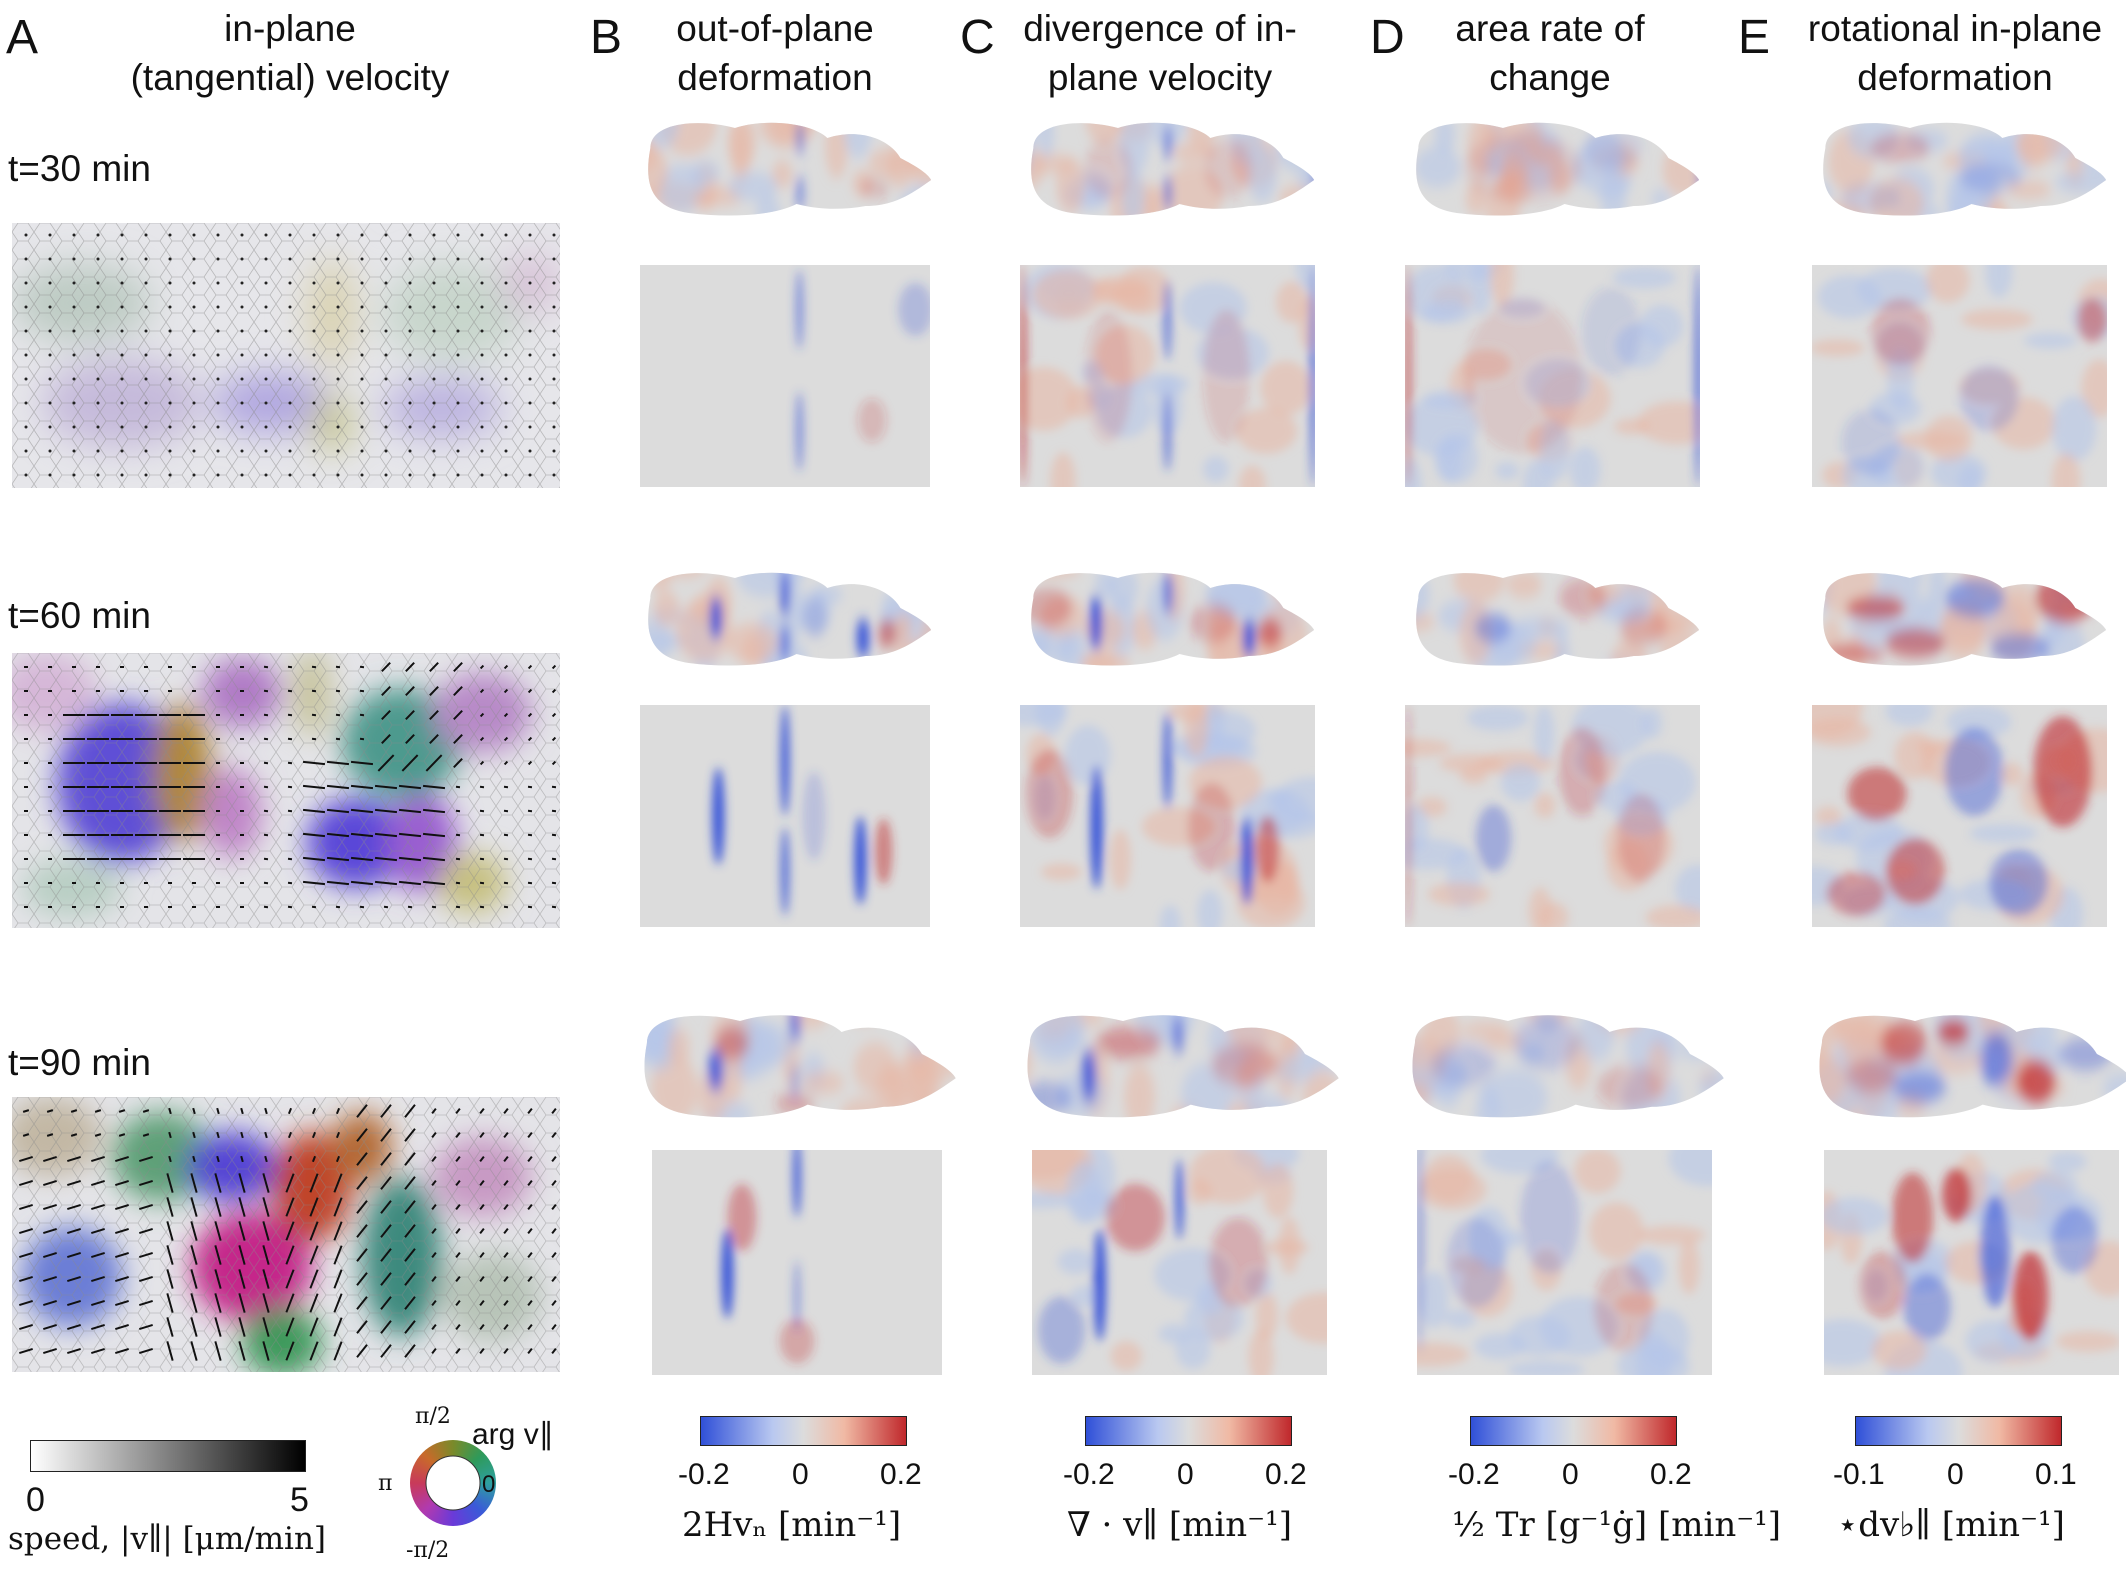 This screenshot has height=1583, width=2126. What do you see at coordinates (22, 37) in the screenshot?
I see `panel-letter-a: A` at bounding box center [22, 37].